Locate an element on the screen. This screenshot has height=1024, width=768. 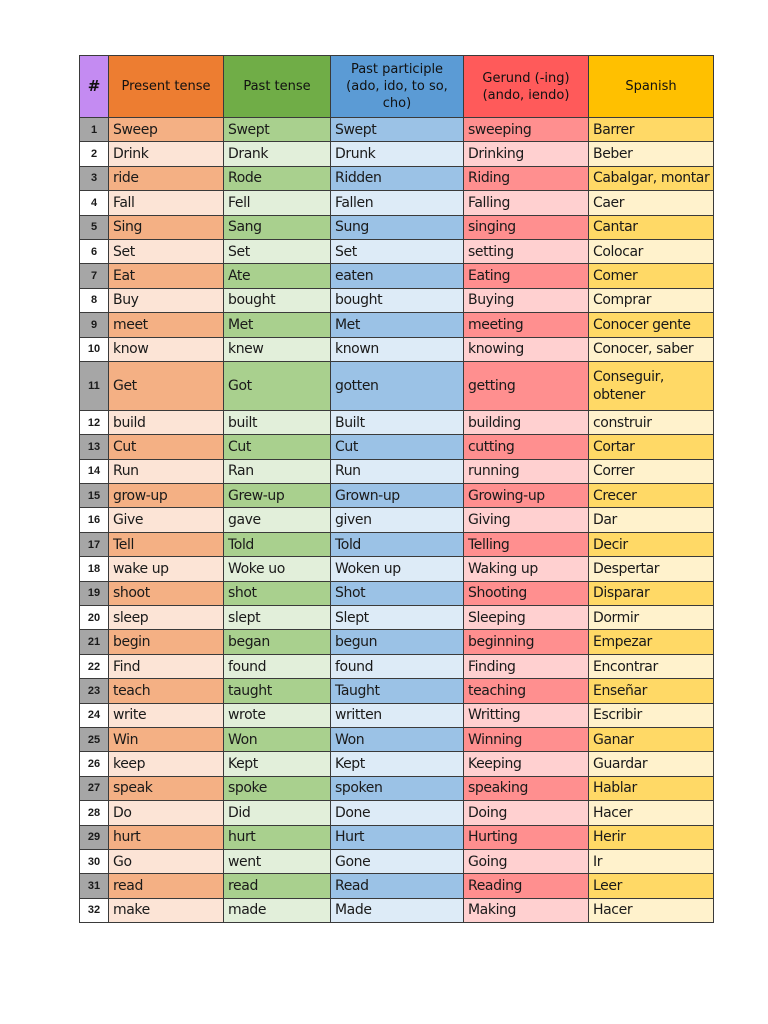
past-participle-cell: Drunk is located at coordinates (397, 154).